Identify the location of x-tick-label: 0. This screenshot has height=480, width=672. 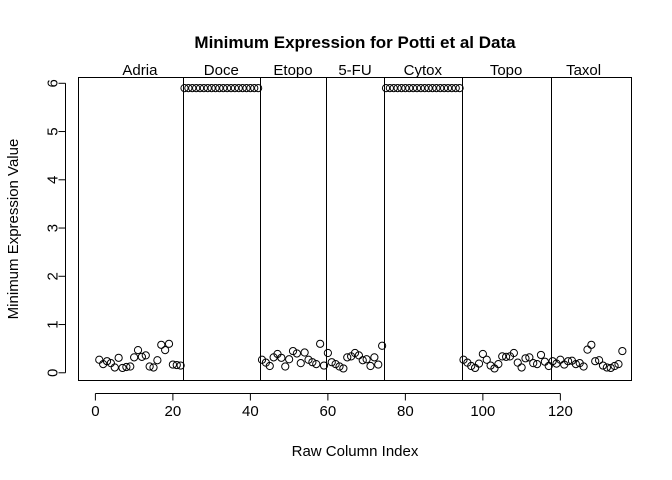
(95, 411).